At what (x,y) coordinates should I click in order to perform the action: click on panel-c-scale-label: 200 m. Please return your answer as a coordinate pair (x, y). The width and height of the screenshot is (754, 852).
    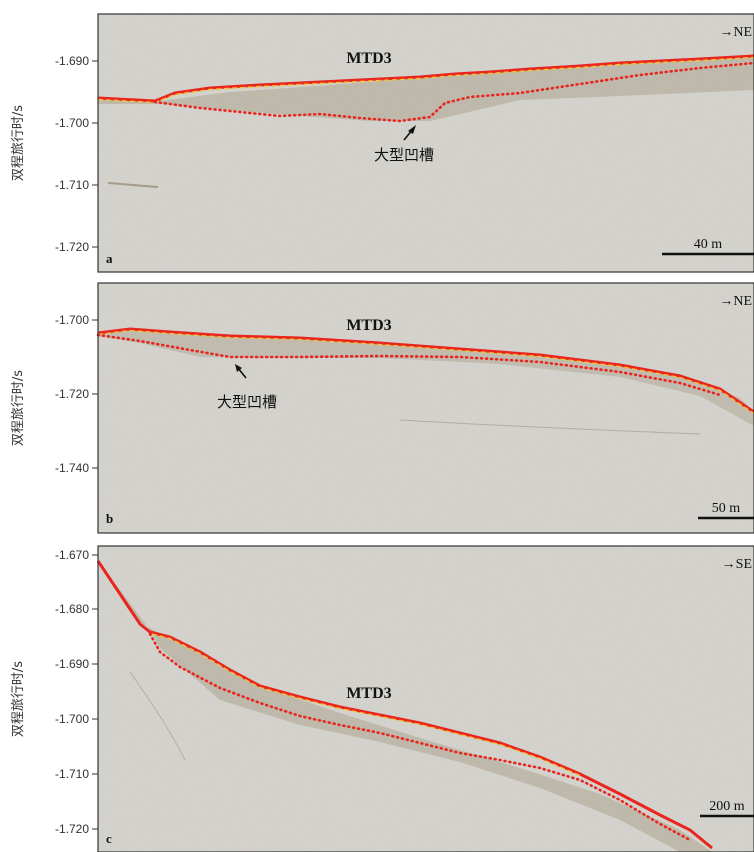
    Looking at the image, I should click on (727, 806).